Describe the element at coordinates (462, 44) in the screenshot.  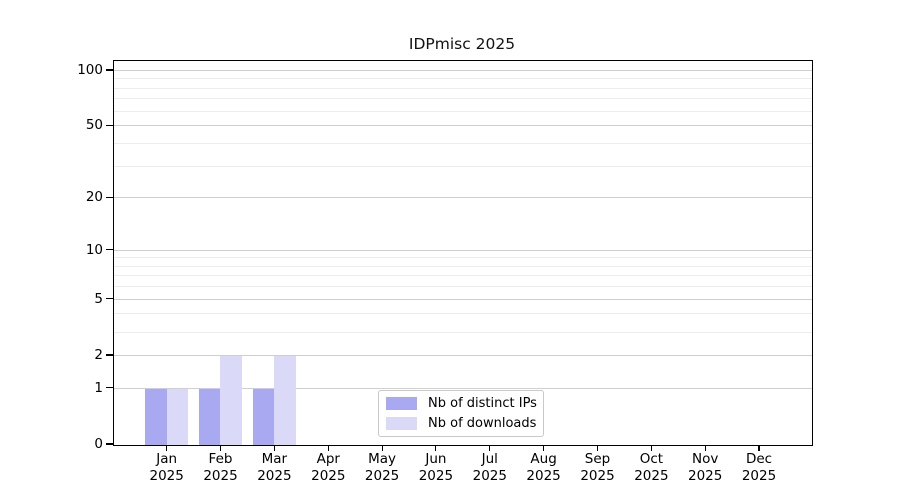
I see `chart-title: IDPmisc 2025` at that location.